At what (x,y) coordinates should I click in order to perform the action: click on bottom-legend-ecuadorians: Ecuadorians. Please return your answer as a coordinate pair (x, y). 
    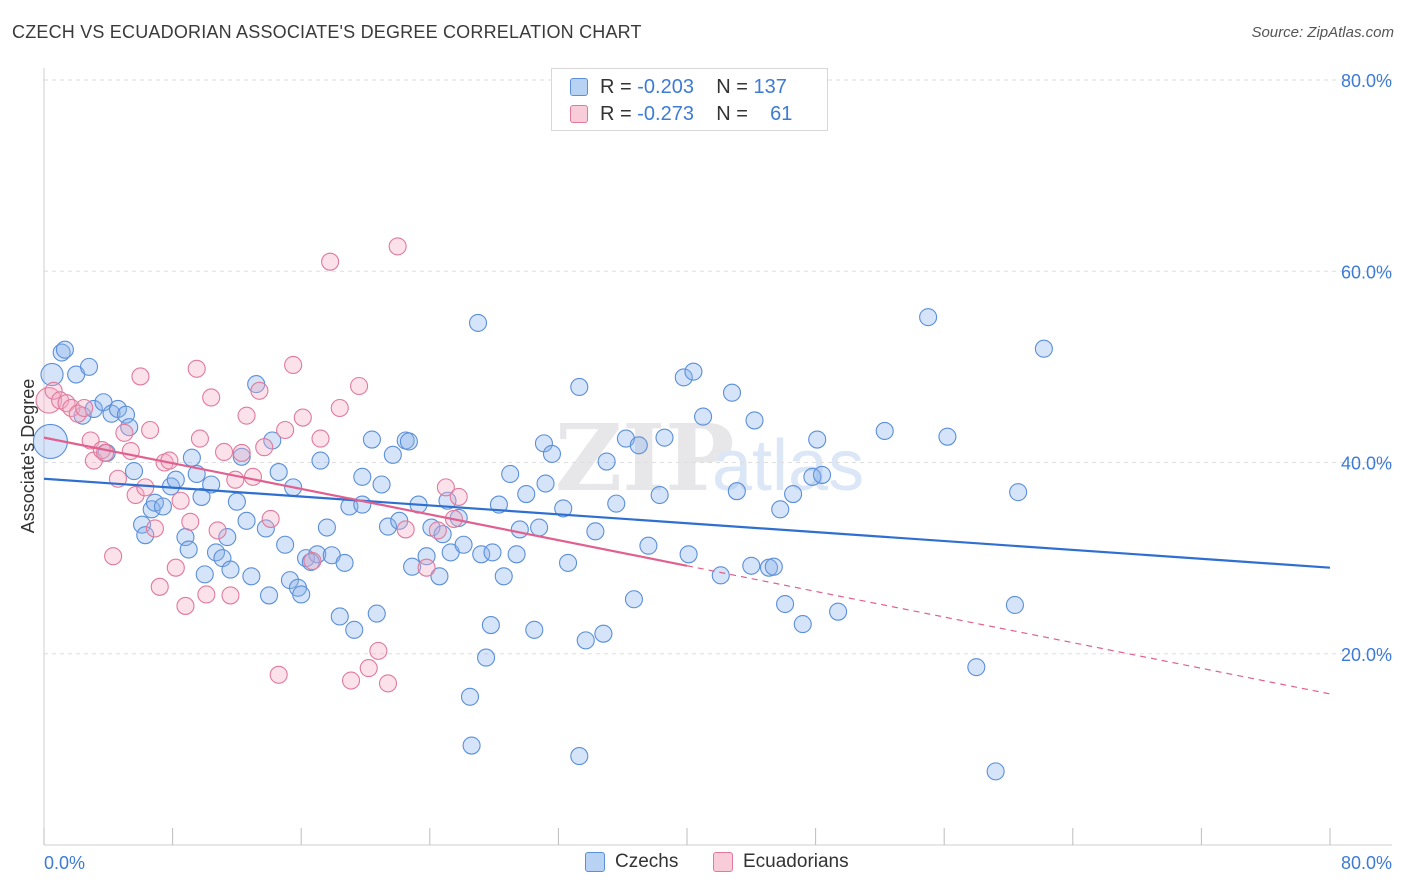
    Looking at the image, I should click on (781, 862).